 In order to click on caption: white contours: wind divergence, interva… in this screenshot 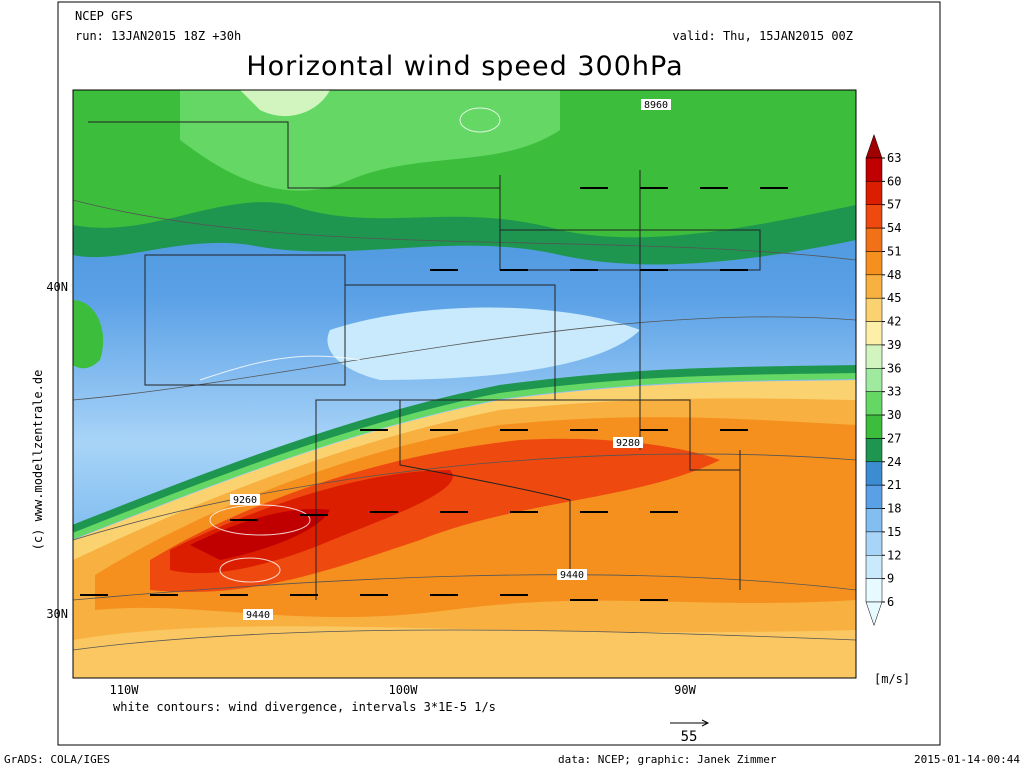, I will do `click(304, 707)`.